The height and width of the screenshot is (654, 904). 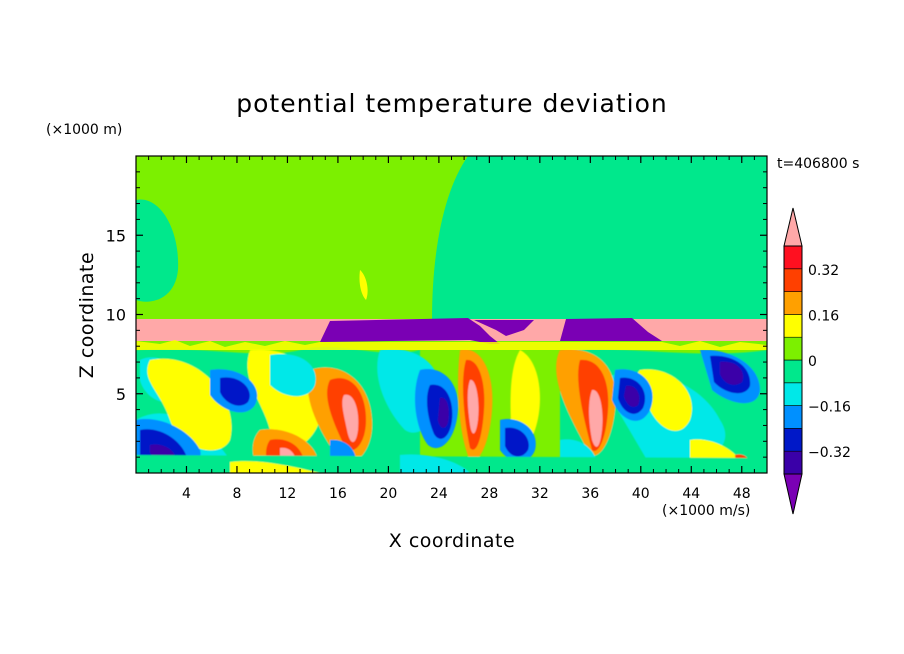 I want to click on y-tick-label: 5, so click(x=121, y=394).